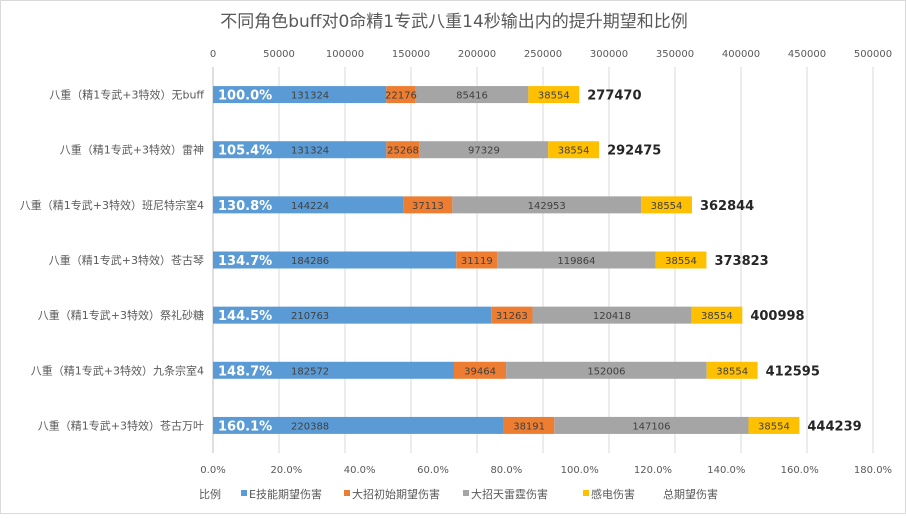 The width and height of the screenshot is (906, 519). Describe the element at coordinates (245, 206) in the screenshot. I see `ratio-label: 130.8%` at that location.